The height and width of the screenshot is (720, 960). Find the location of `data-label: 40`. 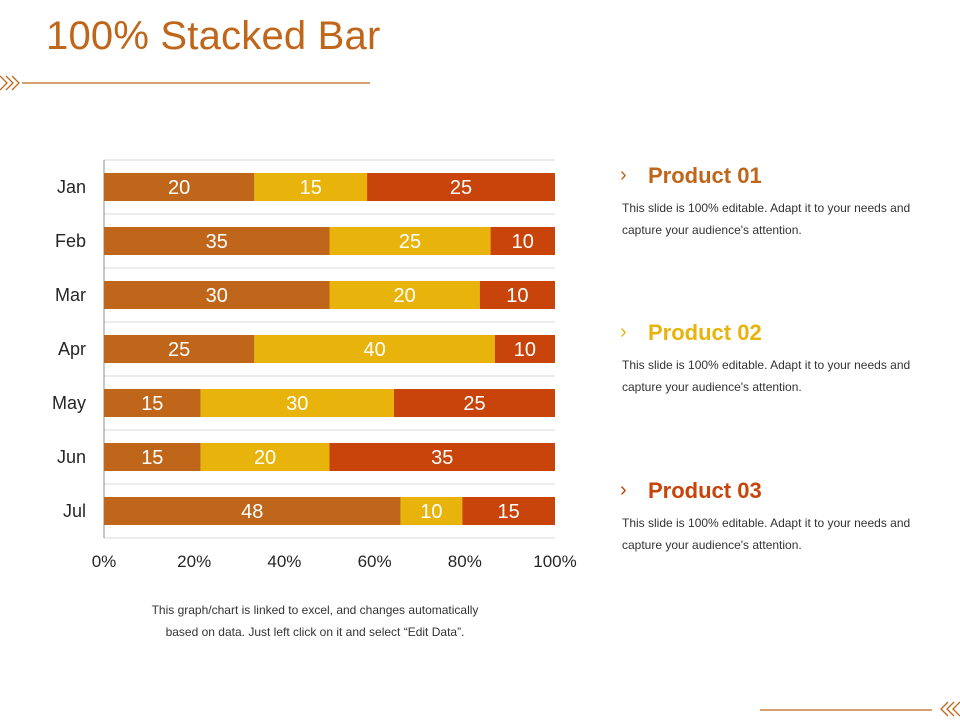

data-label: 40 is located at coordinates (374, 350).